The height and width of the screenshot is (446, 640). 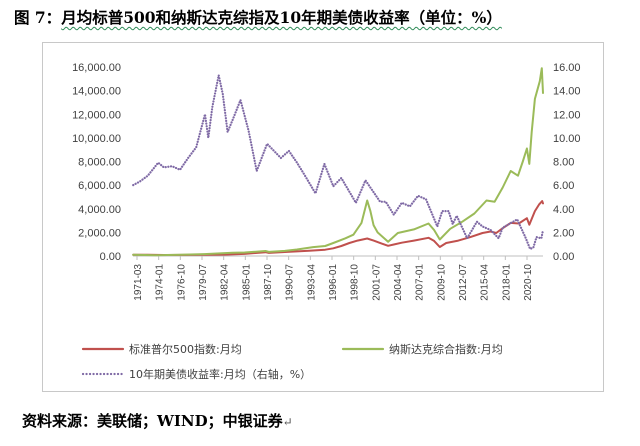 What do you see at coordinates (181, 282) in the screenshot?
I see `x-axis-tick-label: 1976-10` at bounding box center [181, 282].